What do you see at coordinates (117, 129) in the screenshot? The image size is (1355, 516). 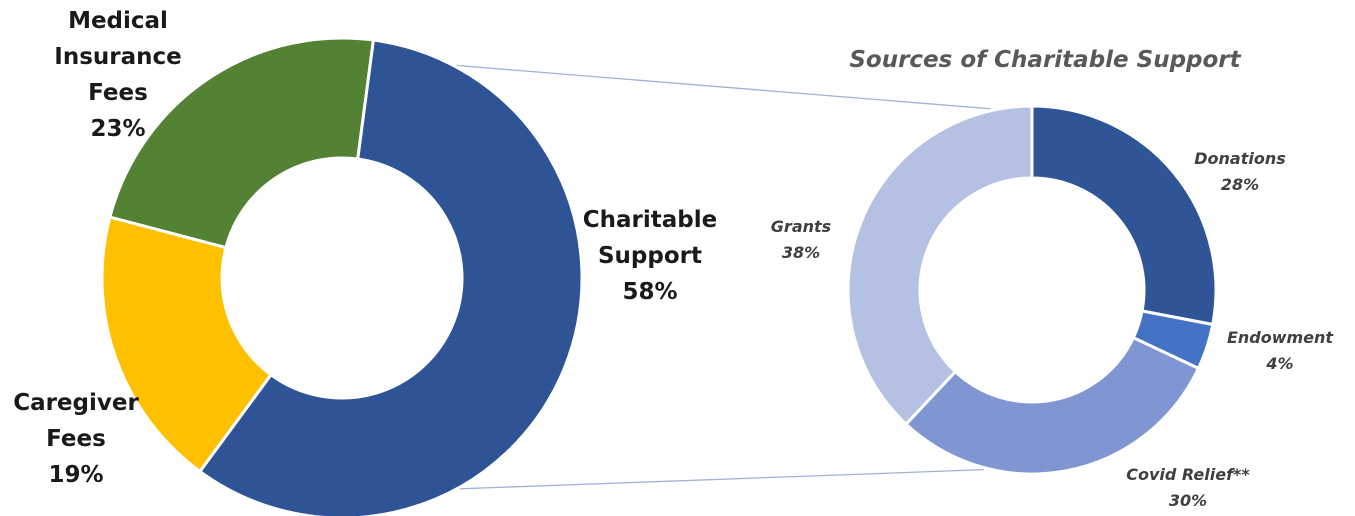 I see `slice-label-line: 23%` at bounding box center [117, 129].